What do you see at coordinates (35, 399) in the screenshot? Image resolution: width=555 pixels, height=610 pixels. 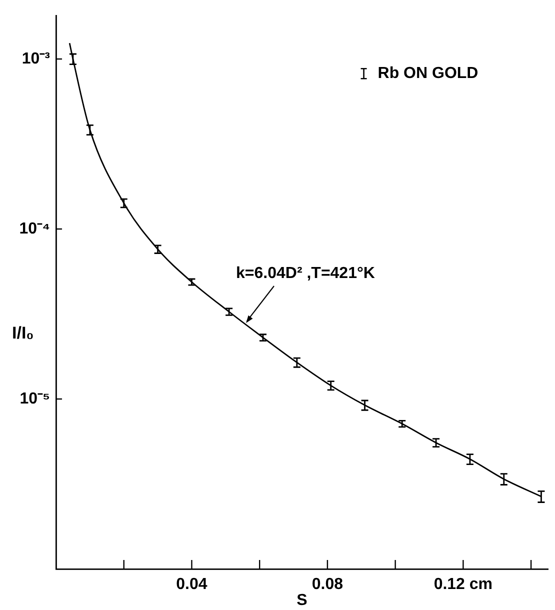 I see `y-tick-label: 10⁻⁵` at bounding box center [35, 399].